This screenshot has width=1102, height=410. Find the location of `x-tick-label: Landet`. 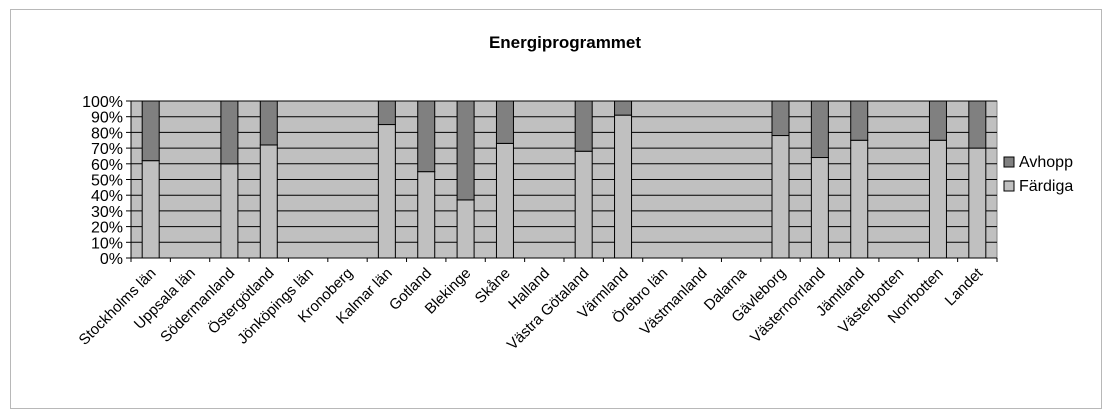

x-tick-label: Landet is located at coordinates (964, 286).